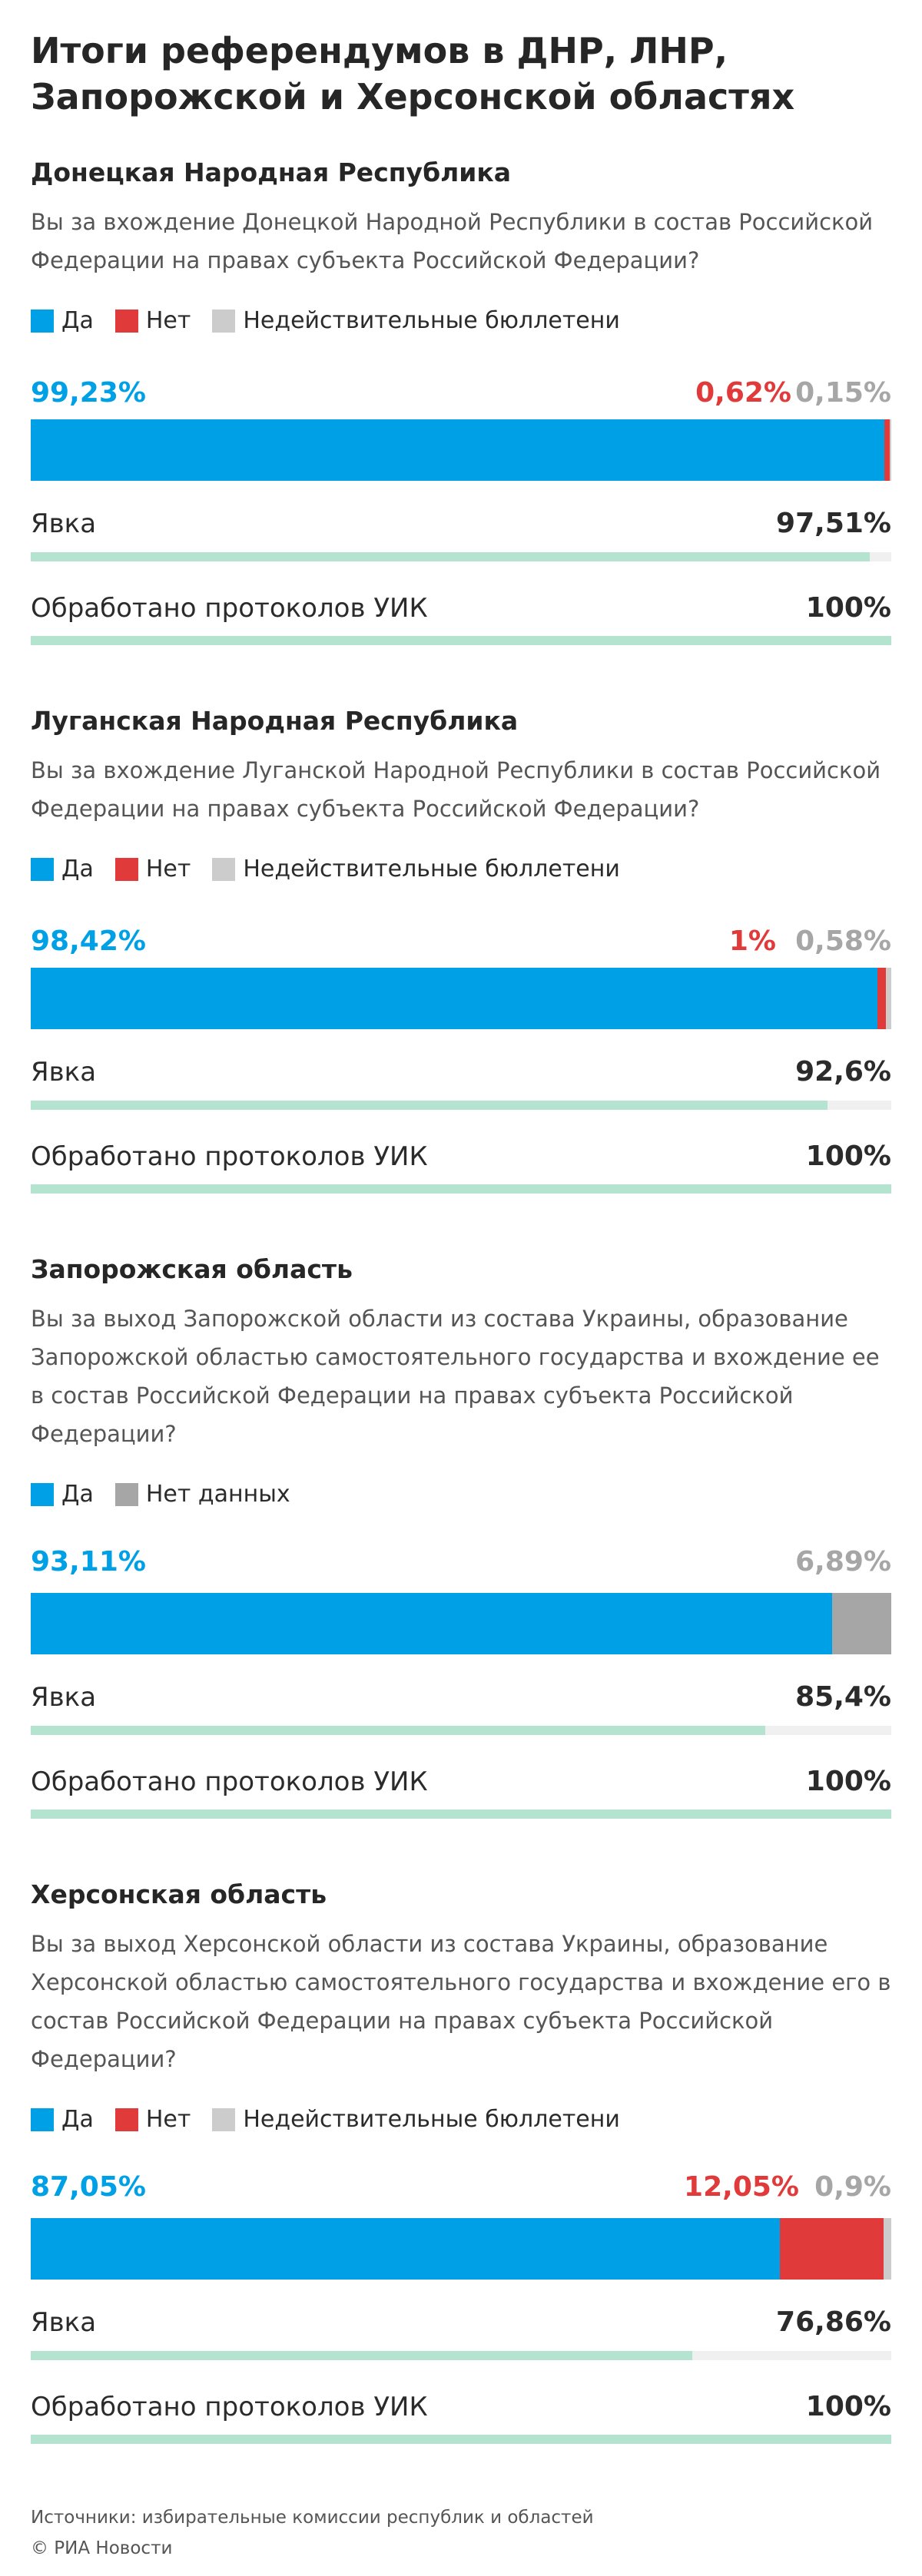 This screenshot has width=922, height=2576. What do you see at coordinates (833, 524) in the screenshot?
I see `turnout-value: 97,51%` at bounding box center [833, 524].